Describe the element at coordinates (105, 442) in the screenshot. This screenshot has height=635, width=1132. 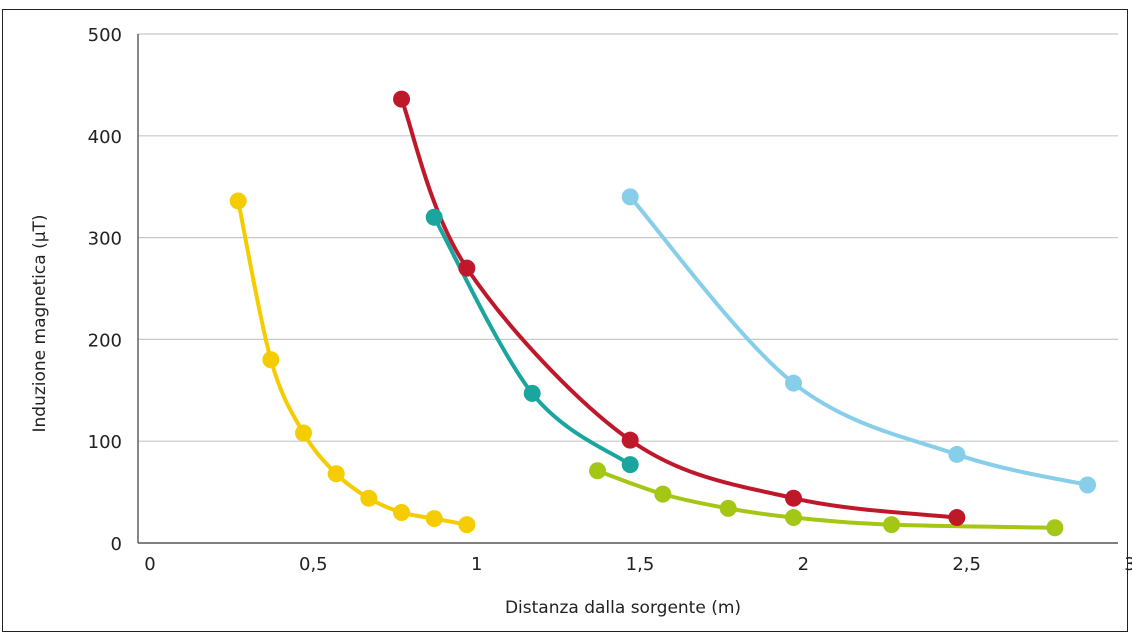
I see `y-tick-label: 100` at that location.